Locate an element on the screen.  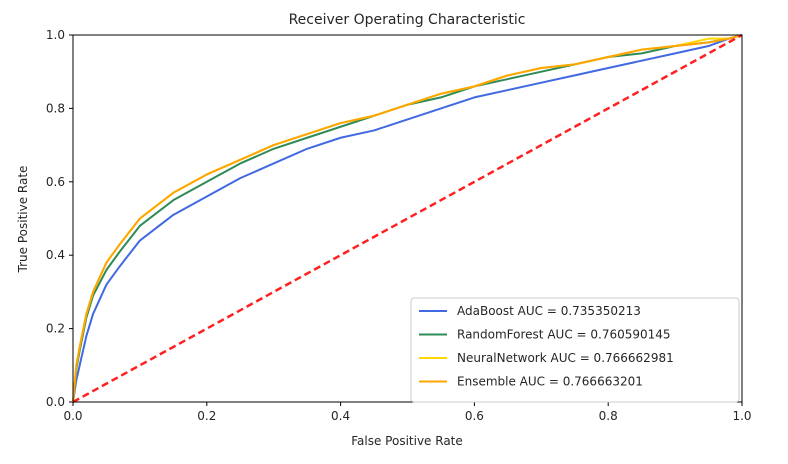
y-tick-label: 0.4 is located at coordinates (55, 255).